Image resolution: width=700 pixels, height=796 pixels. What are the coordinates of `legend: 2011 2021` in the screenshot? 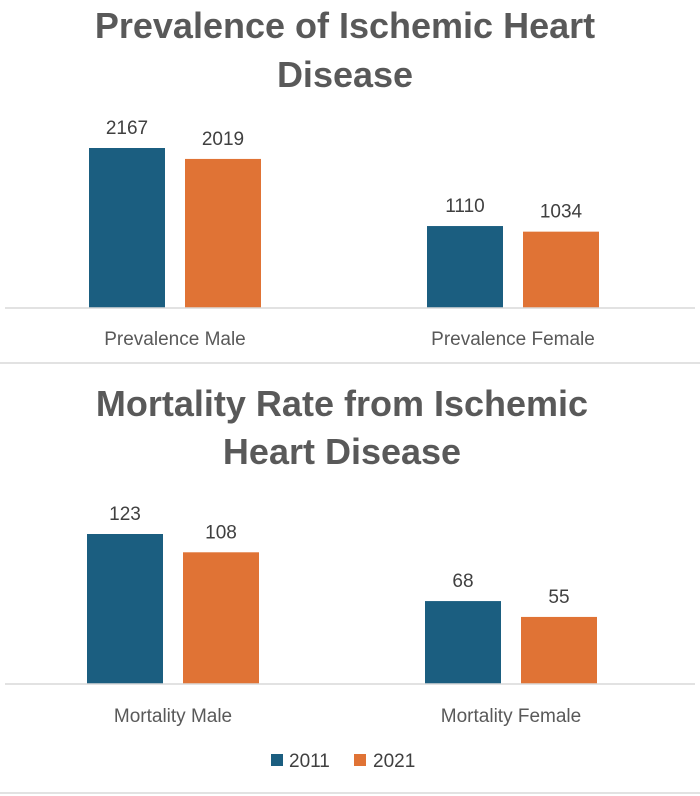 It's located at (343, 761).